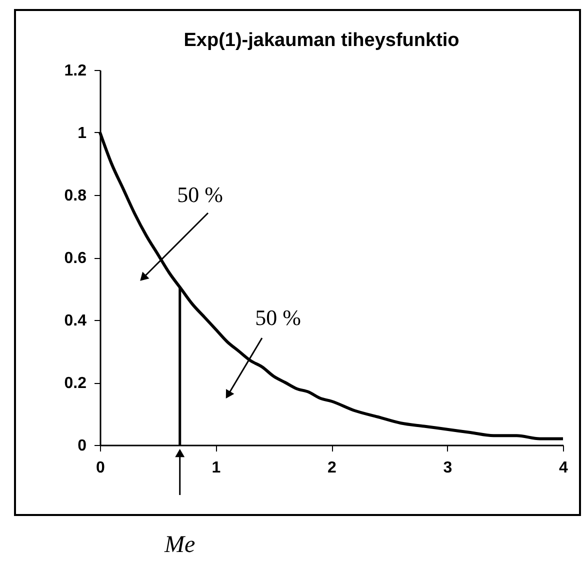 The image size is (585, 574). What do you see at coordinates (82, 133) in the screenshot?
I see `y-tick-label: 1` at bounding box center [82, 133].